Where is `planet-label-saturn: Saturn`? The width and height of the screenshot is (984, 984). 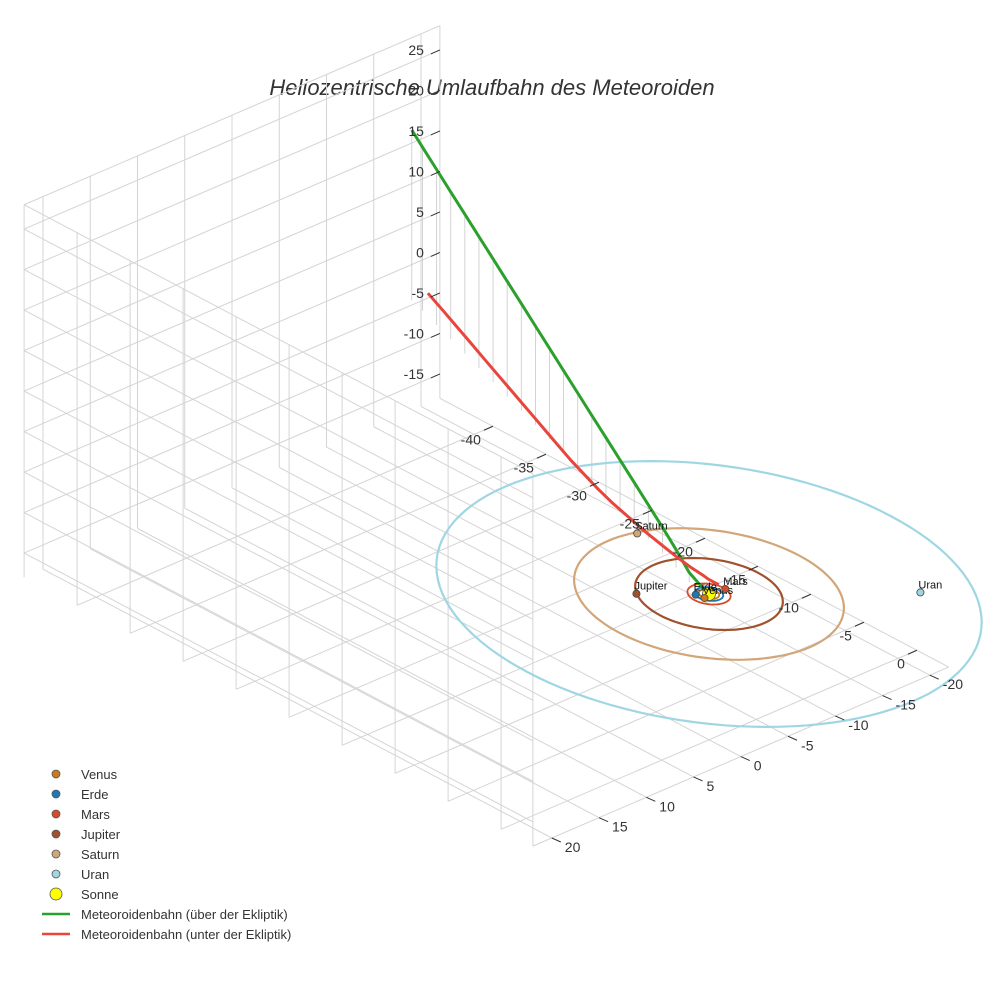
planet-label-saturn: Saturn is located at coordinates (651, 526).